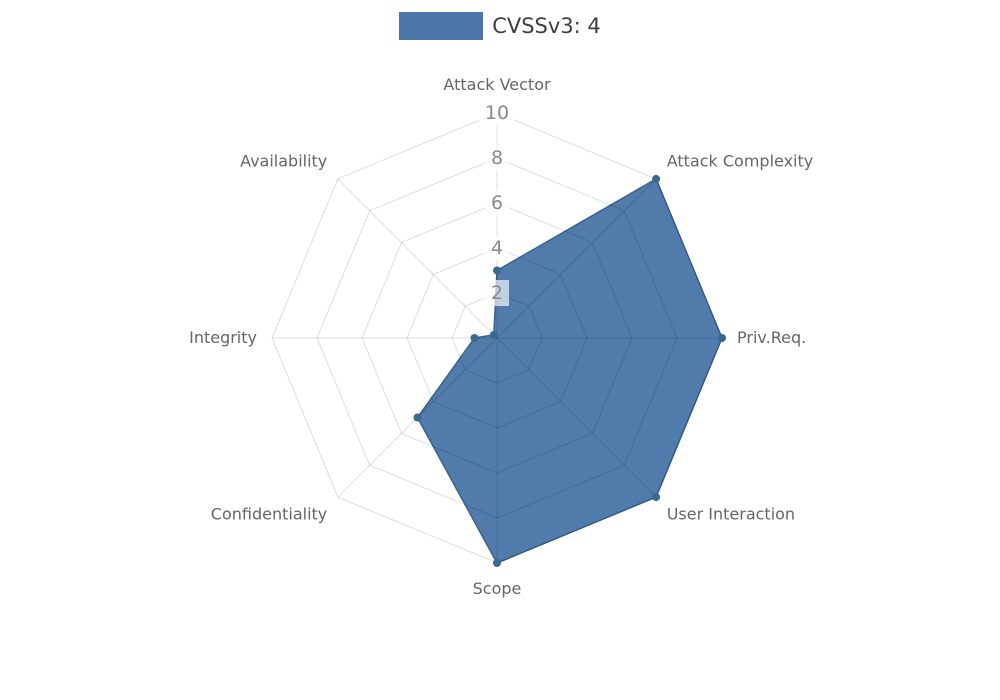  I want to click on axis-spoke-user-interaction, so click(576, 417).